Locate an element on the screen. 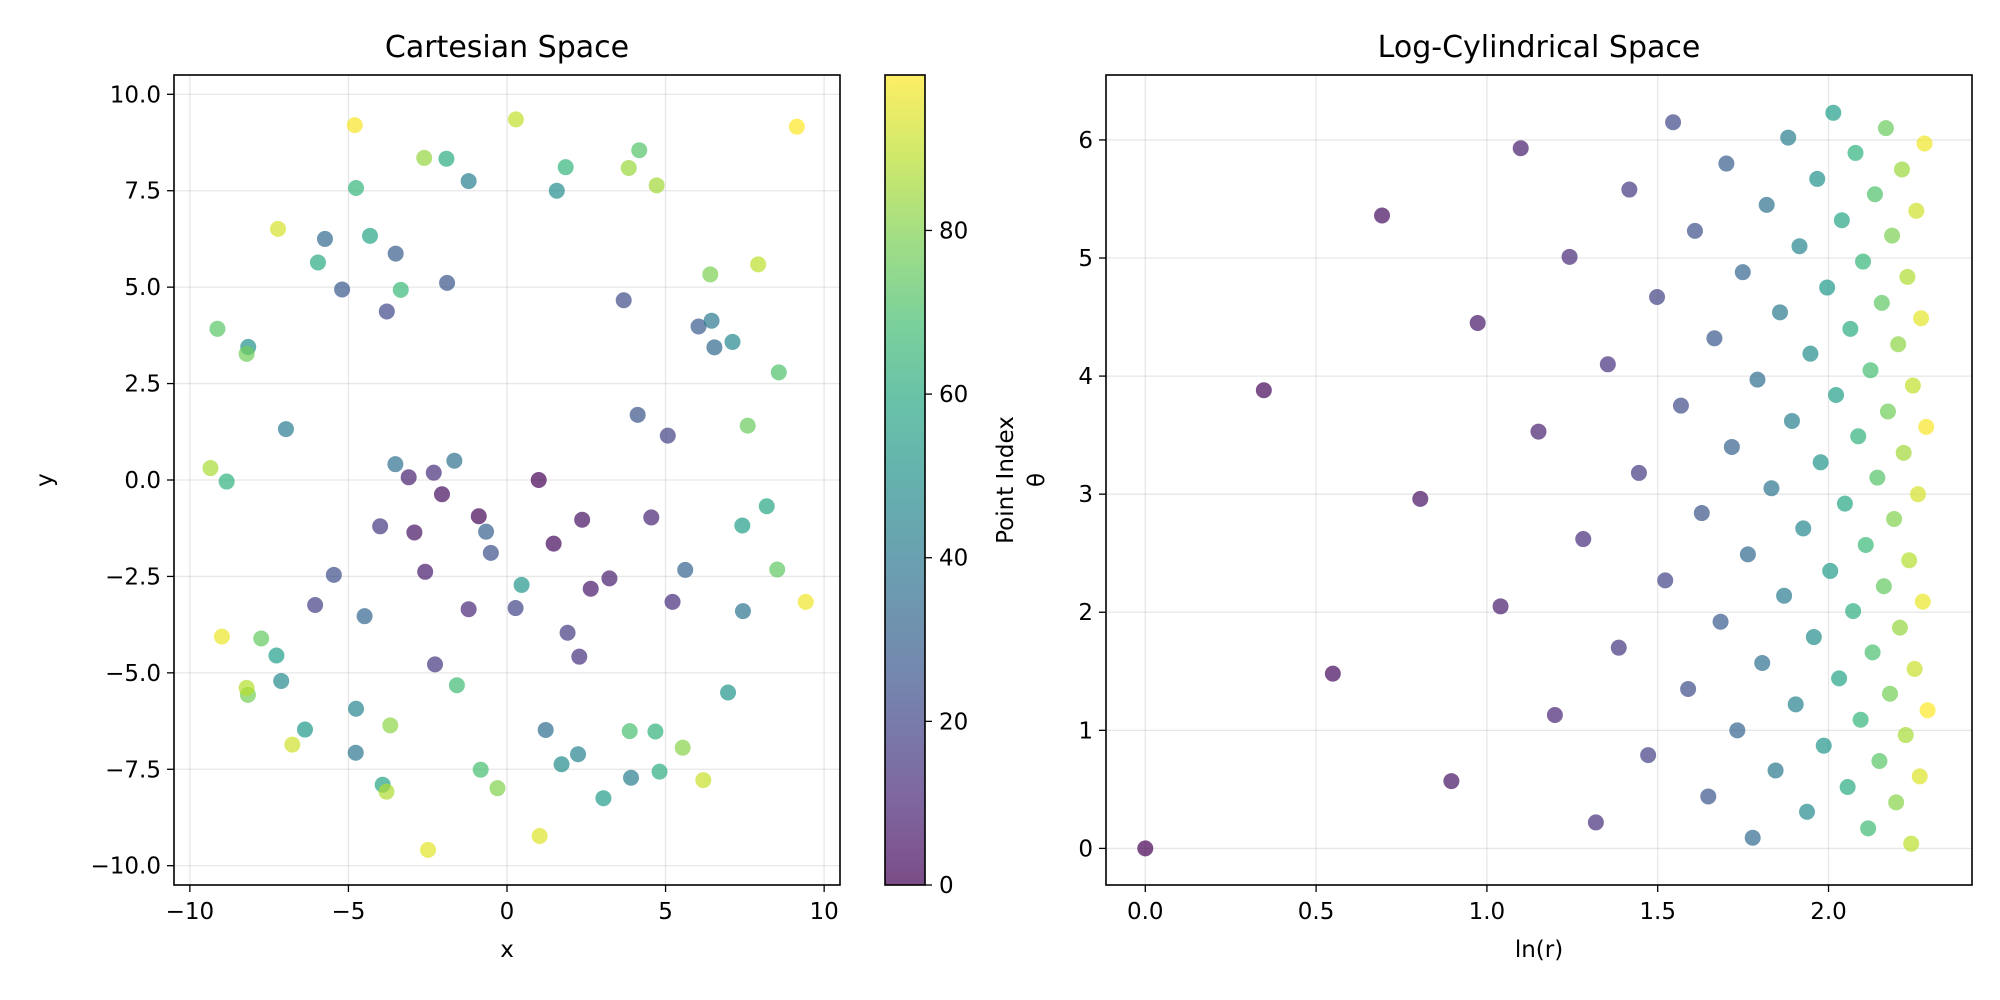  colorbar-frame is located at coordinates (905, 480).